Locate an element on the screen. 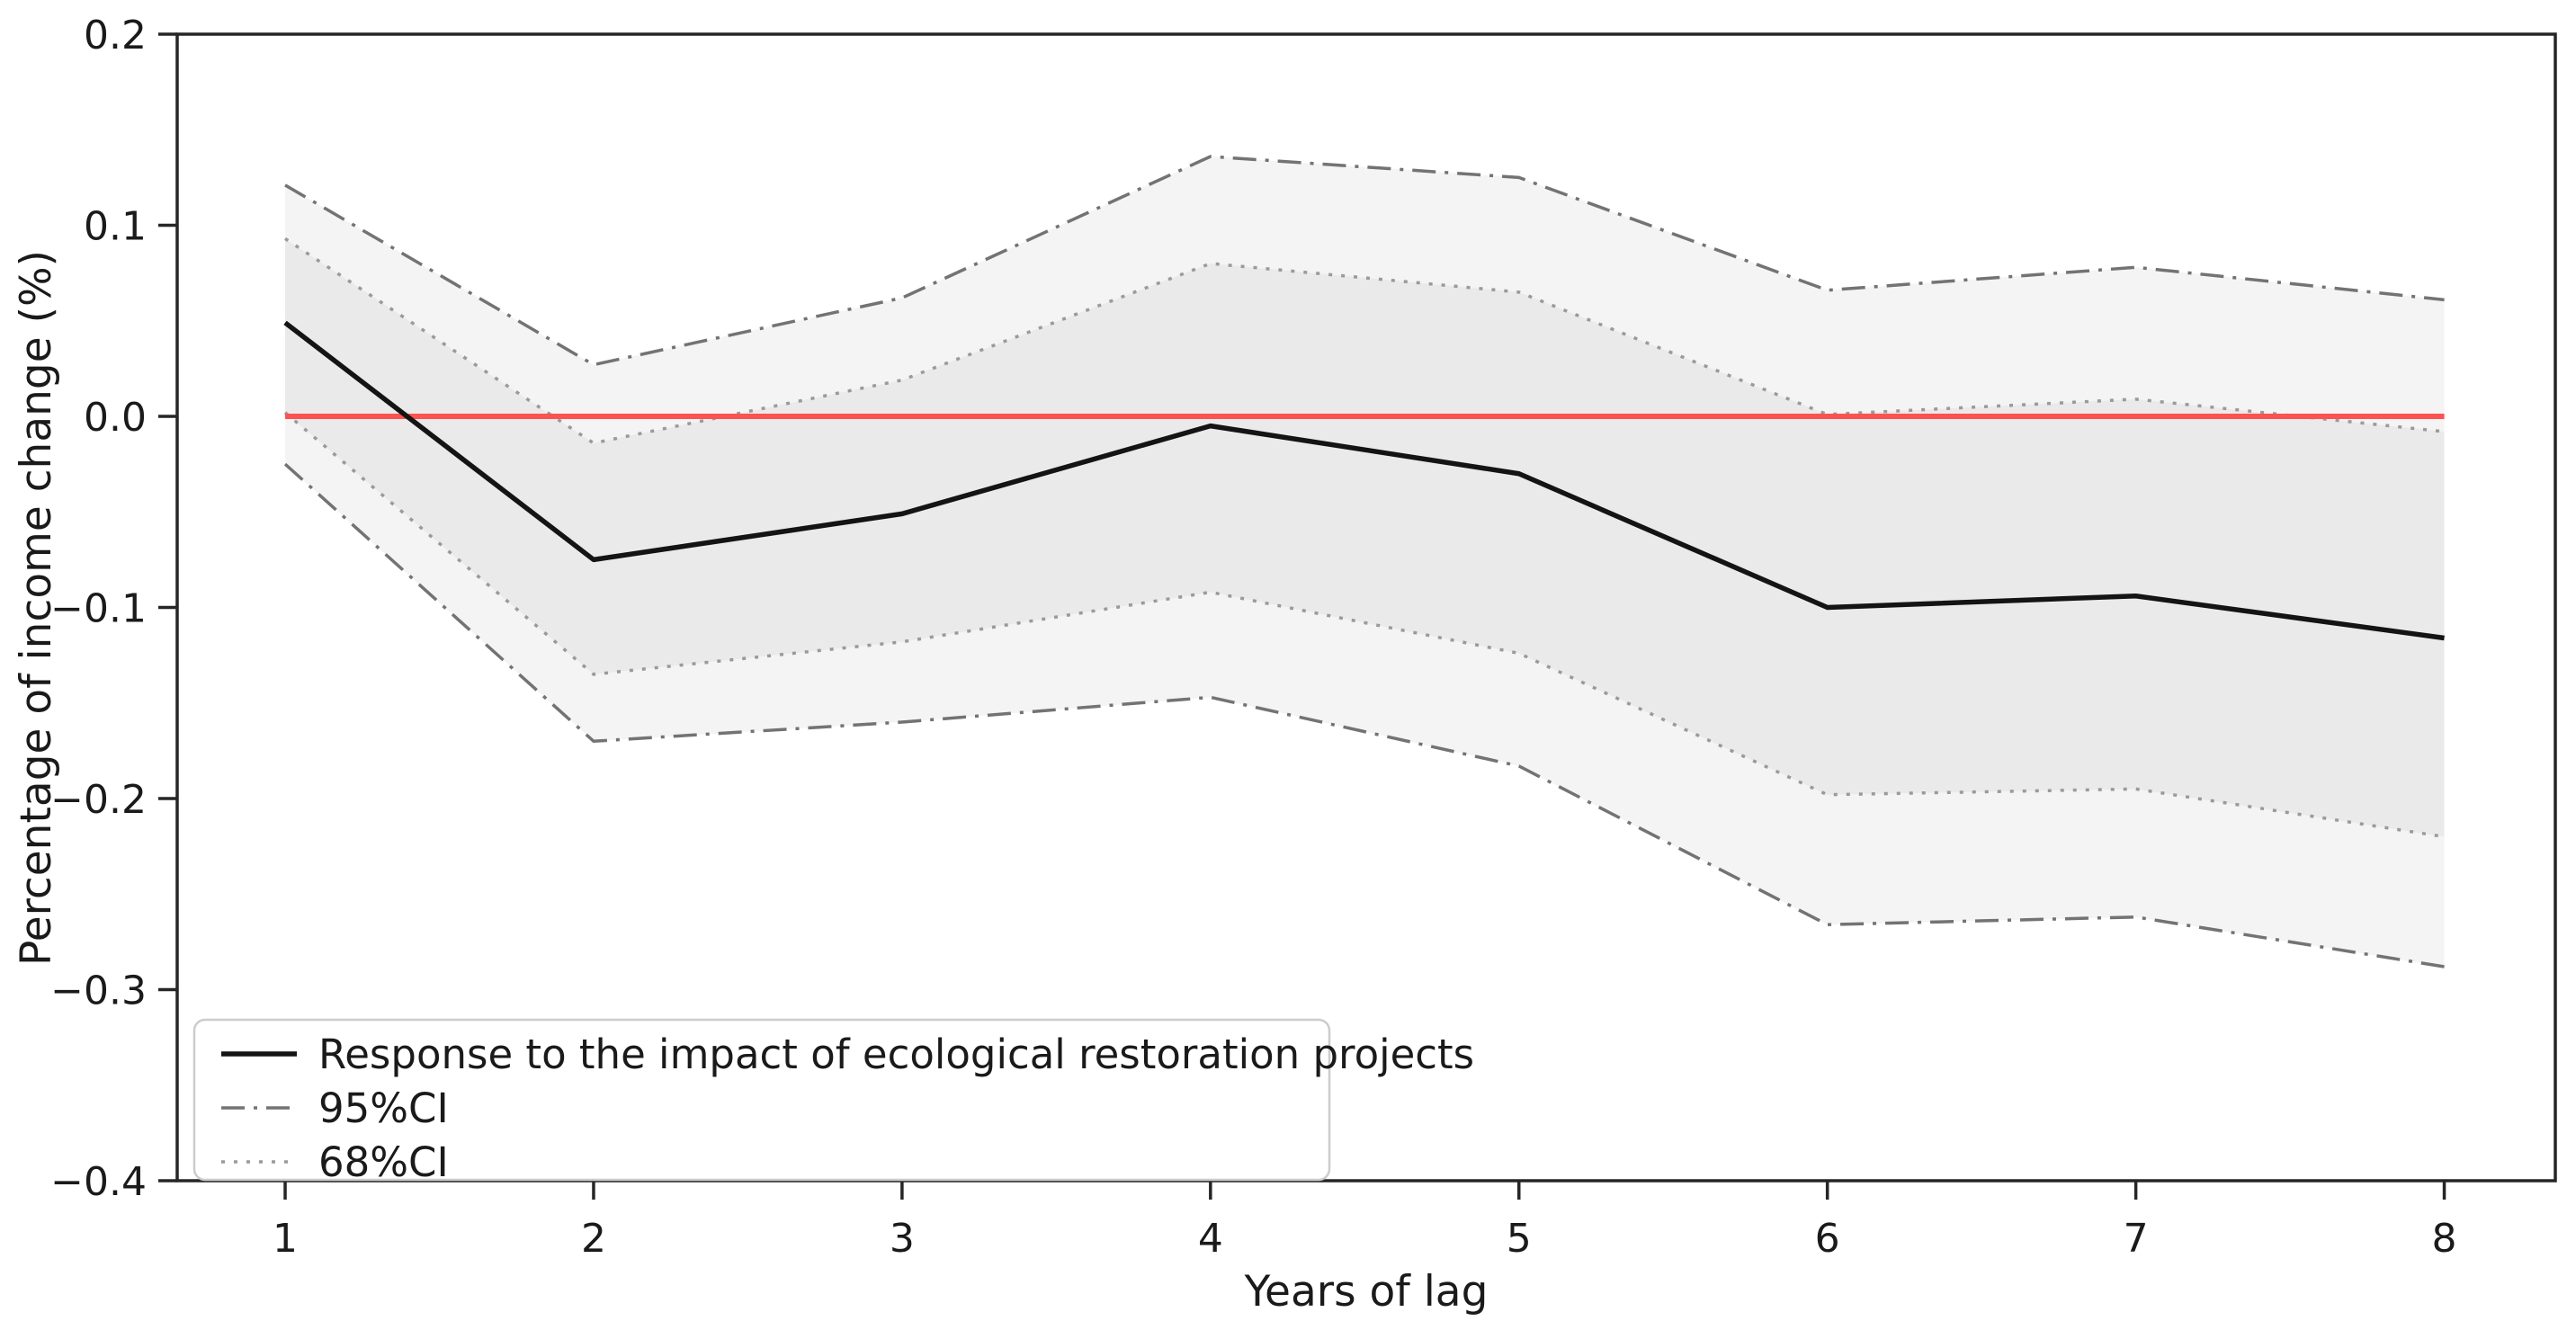 This screenshot has width=2576, height=1321. y-tick-label: 0.2 is located at coordinates (115, 35).